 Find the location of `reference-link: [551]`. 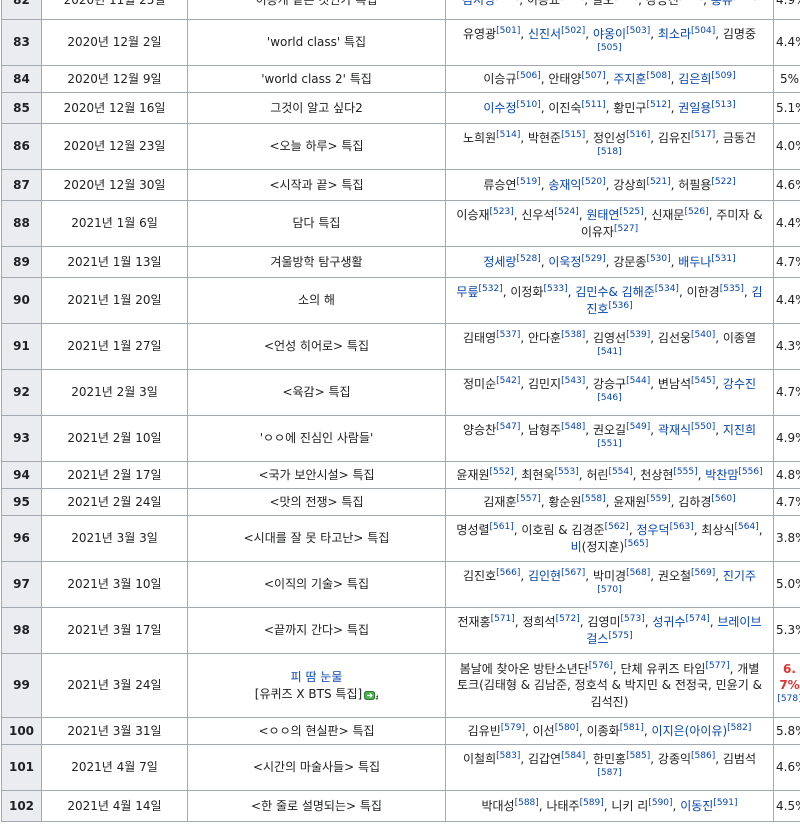

reference-link: [551] is located at coordinates (609, 443).